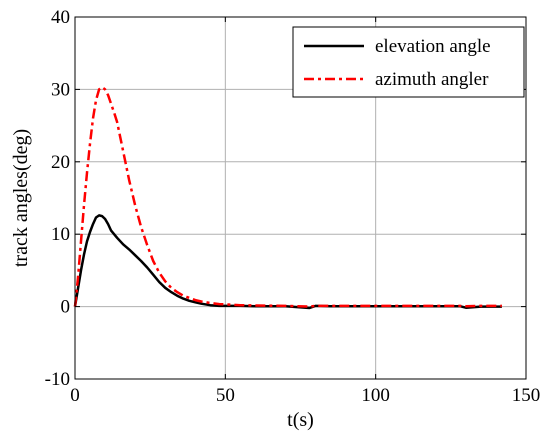 The width and height of the screenshot is (549, 436). Describe the element at coordinates (21, 198) in the screenshot. I see `y-axis-title: track angles(deg)` at that location.